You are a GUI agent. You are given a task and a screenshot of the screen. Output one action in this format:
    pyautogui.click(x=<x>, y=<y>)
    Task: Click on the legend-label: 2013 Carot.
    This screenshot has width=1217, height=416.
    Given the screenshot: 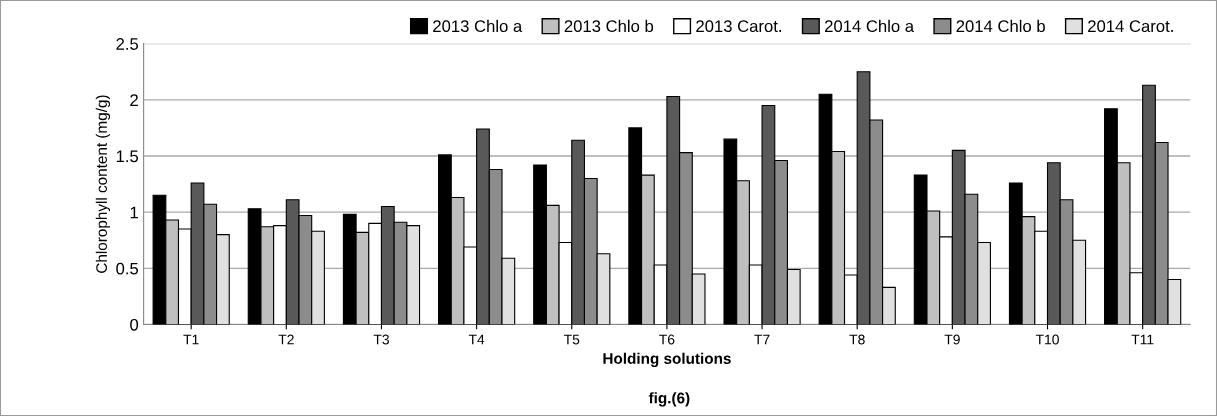 What is the action you would take?
    pyautogui.click(x=738, y=26)
    